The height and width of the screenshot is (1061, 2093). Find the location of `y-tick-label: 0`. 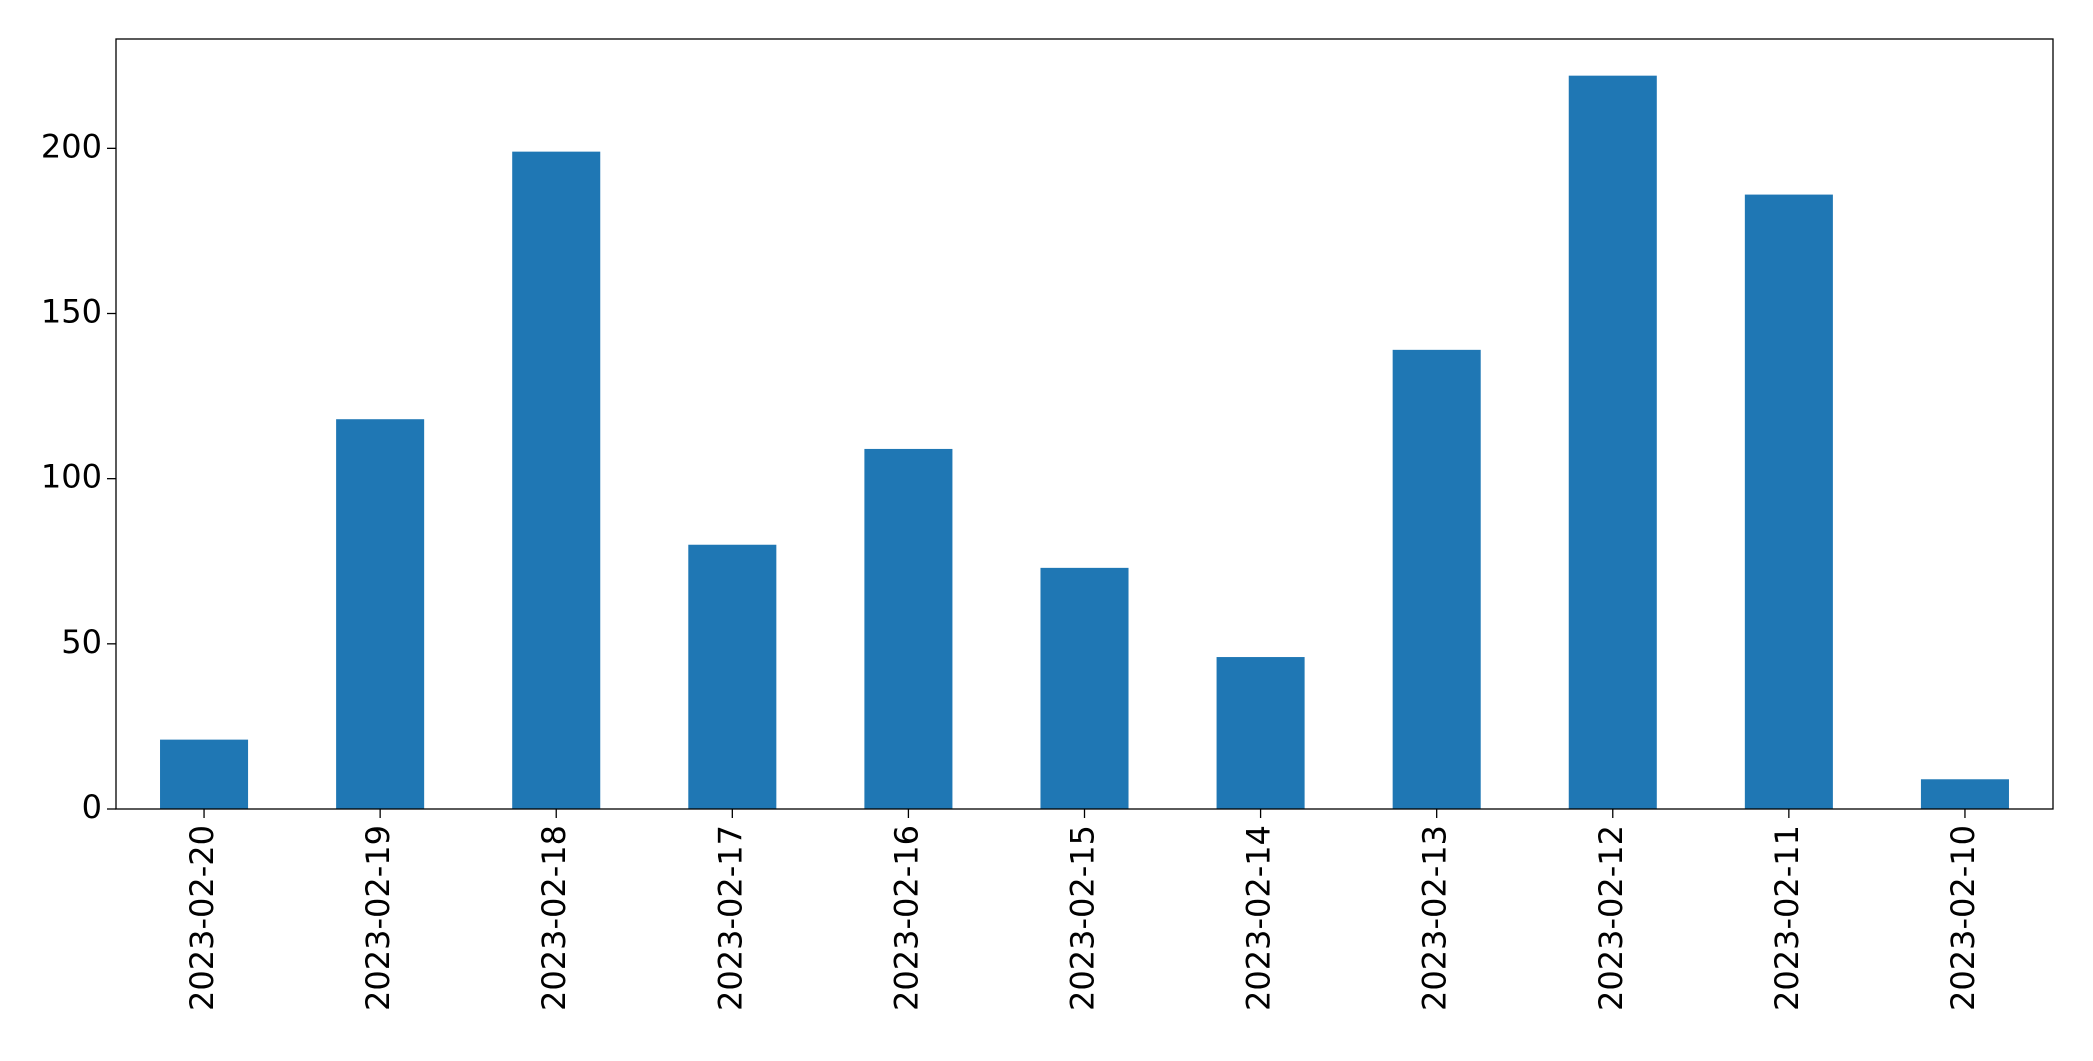

y-tick-label: 0 is located at coordinates (92, 807).